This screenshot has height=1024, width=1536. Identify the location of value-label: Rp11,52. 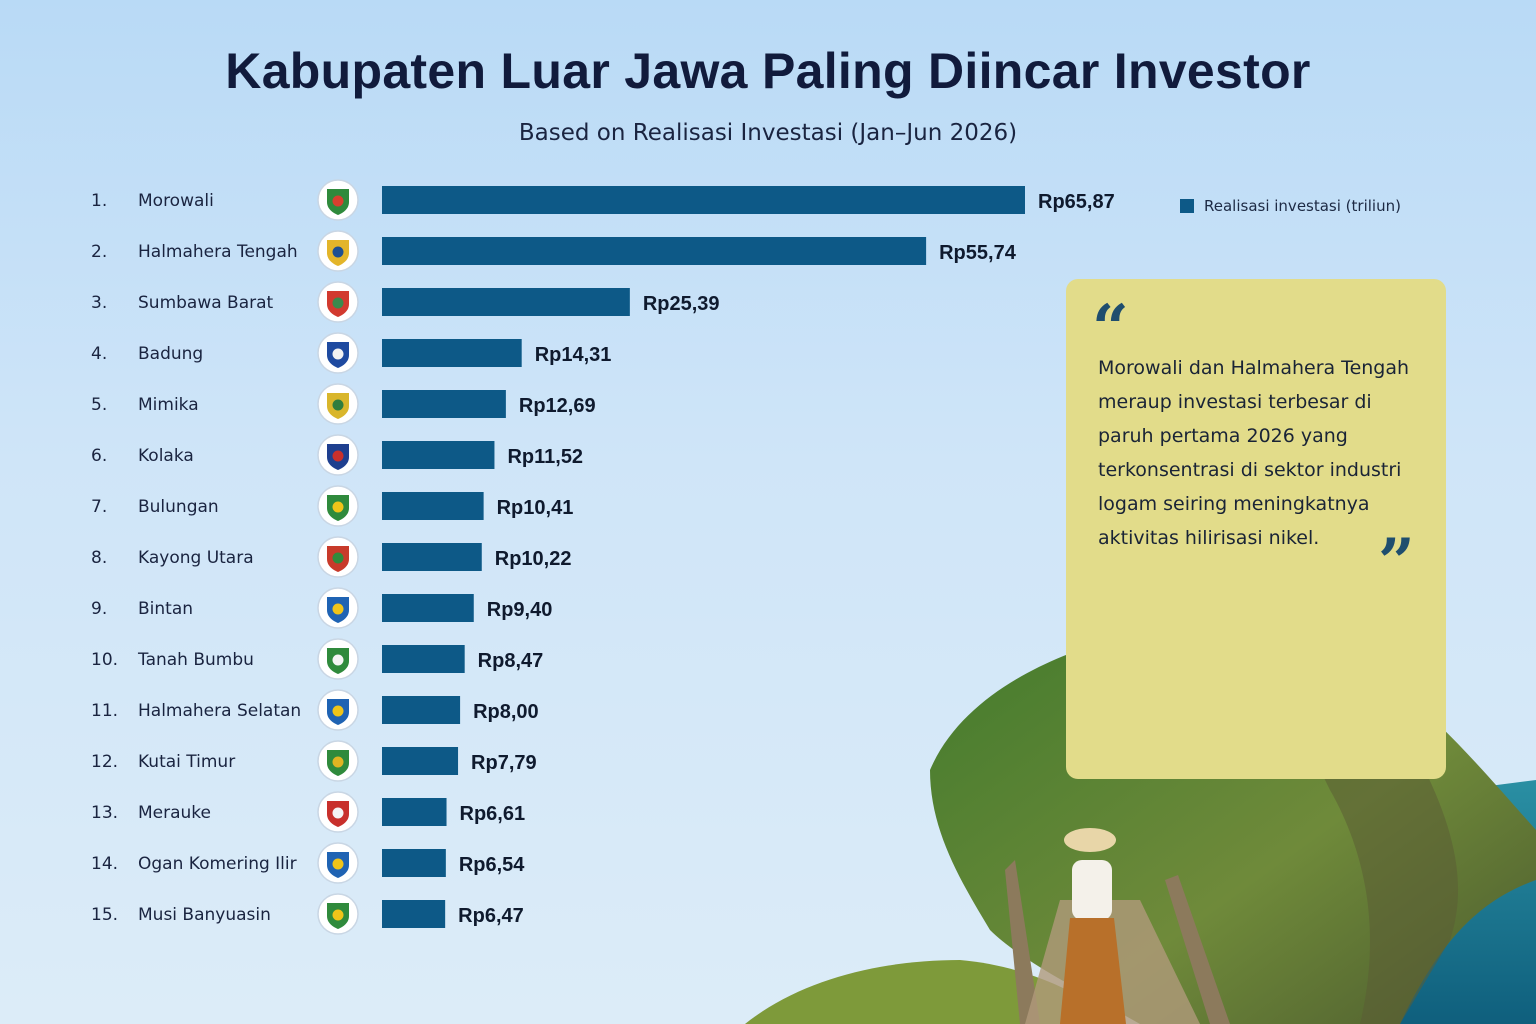
(545, 457).